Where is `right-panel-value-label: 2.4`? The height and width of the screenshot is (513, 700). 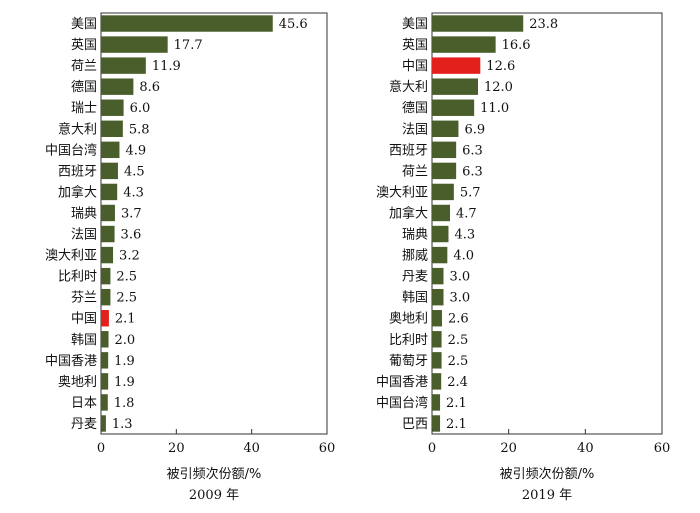 right-panel-value-label: 2.4 is located at coordinates (457, 382).